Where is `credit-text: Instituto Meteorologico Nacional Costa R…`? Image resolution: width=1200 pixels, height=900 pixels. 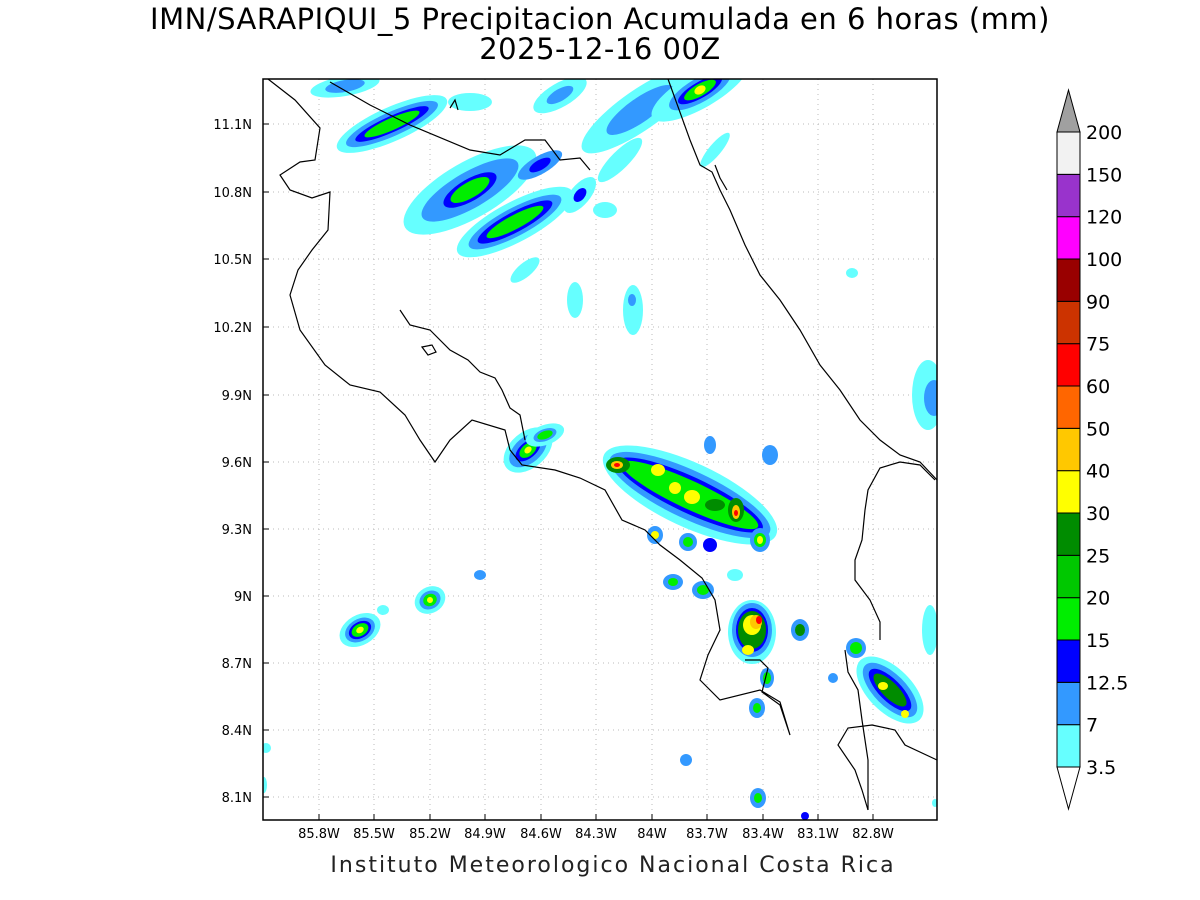
credit-text: Instituto Meteorologico Nacional Costa R… is located at coordinates (613, 865).